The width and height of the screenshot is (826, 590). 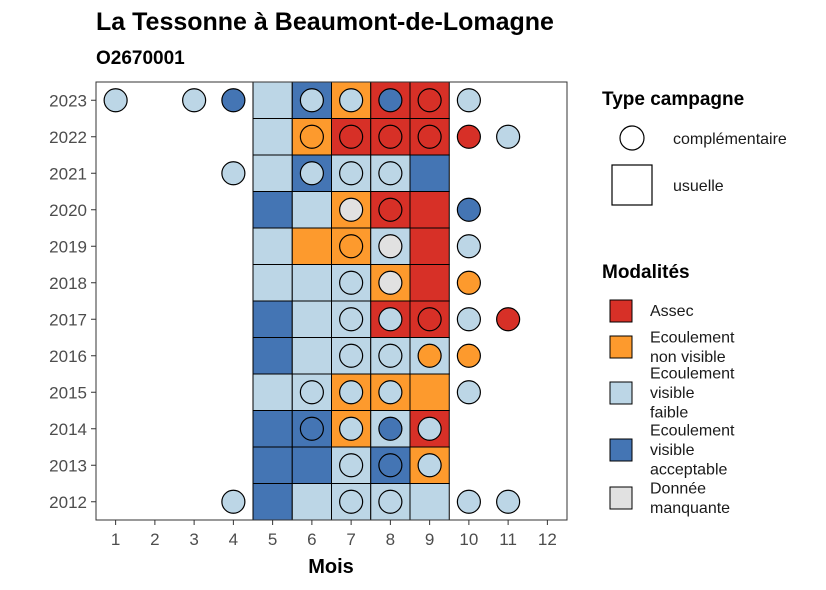 What do you see at coordinates (68, 210) in the screenshot?
I see `y-tick-label: 2020` at bounding box center [68, 210].